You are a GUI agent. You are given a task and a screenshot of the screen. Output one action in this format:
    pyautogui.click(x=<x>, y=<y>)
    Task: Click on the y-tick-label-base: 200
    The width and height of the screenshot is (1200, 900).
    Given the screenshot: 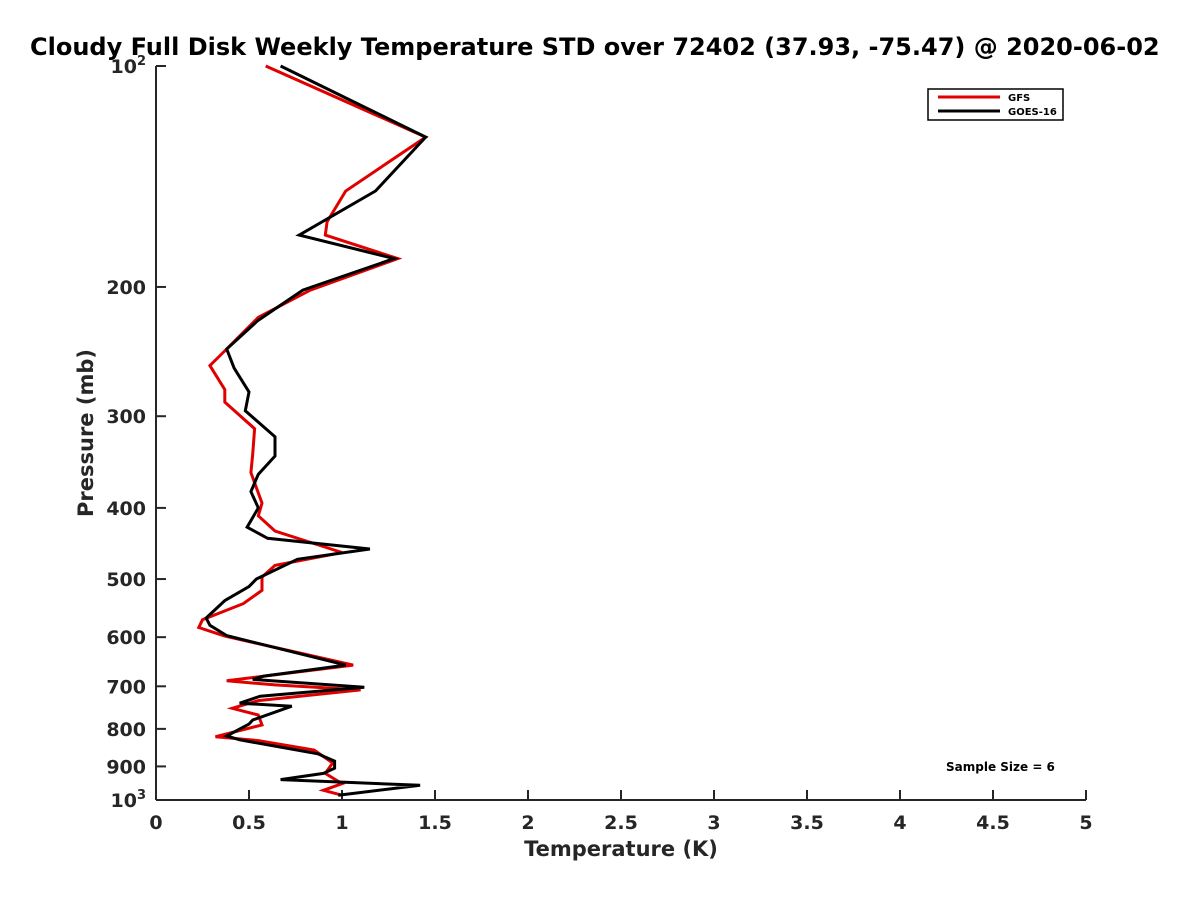 What is the action you would take?
    pyautogui.click(x=126, y=288)
    